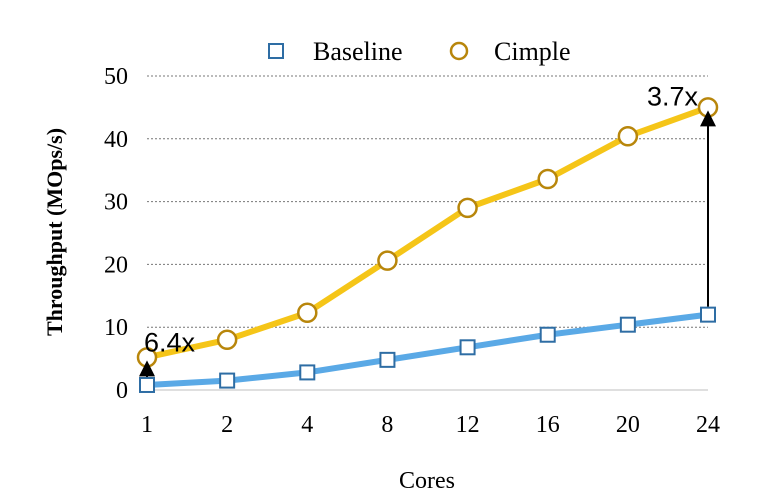 The image size is (771, 501). What do you see at coordinates (116, 265) in the screenshot?
I see `y-tick-label: 20` at bounding box center [116, 265].